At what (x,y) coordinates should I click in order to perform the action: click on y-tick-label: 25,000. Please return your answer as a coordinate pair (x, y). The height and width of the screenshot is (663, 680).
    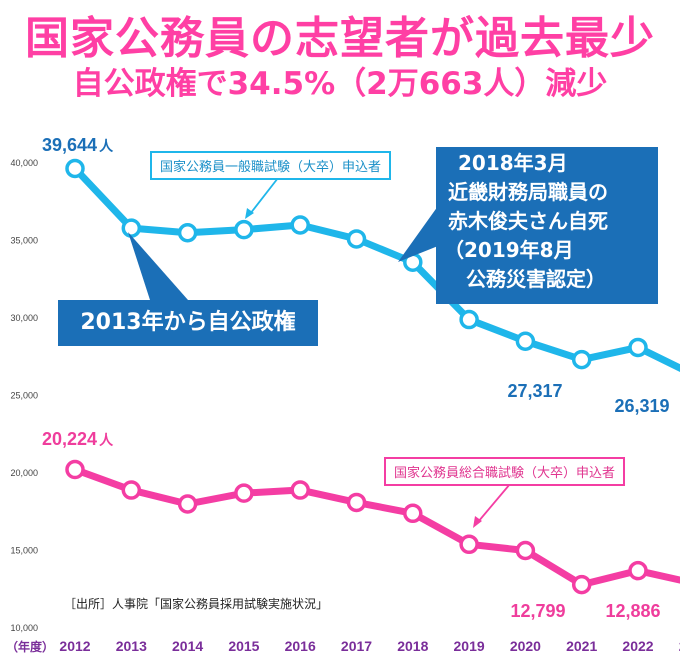
    Looking at the image, I should click on (24, 396).